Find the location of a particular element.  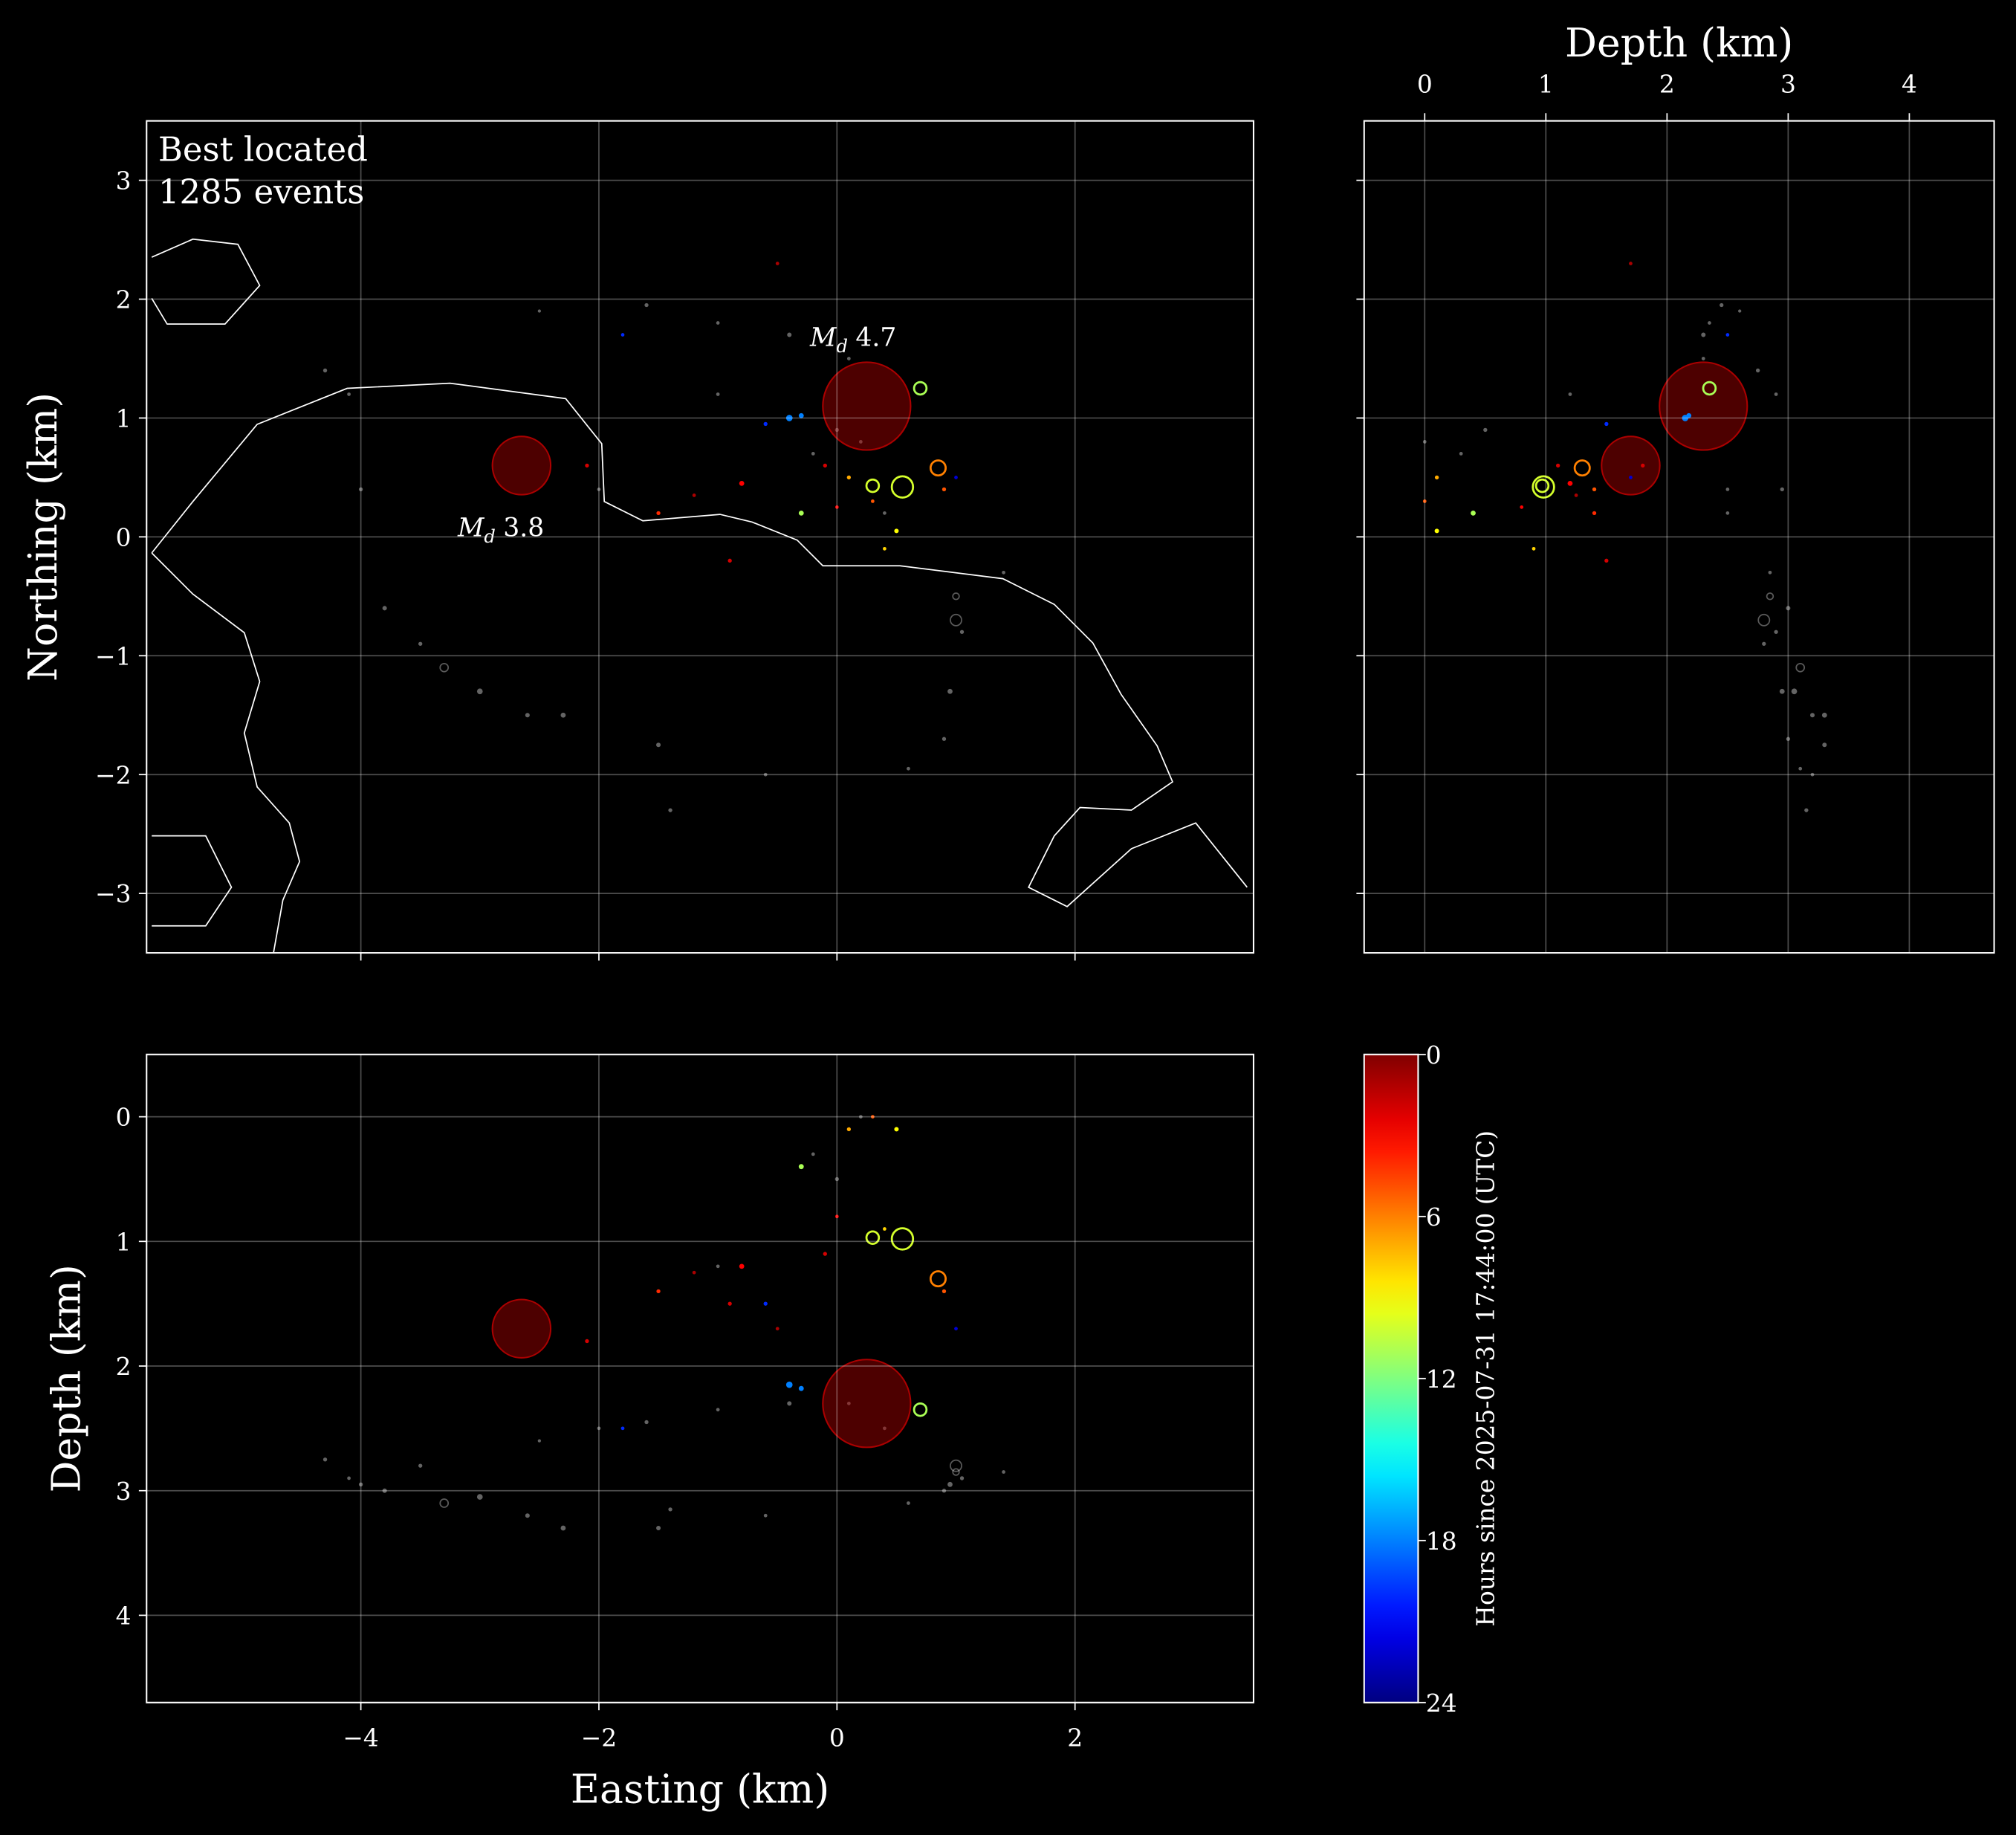

colorbar-tick-label: 18 is located at coordinates (1441, 1541).